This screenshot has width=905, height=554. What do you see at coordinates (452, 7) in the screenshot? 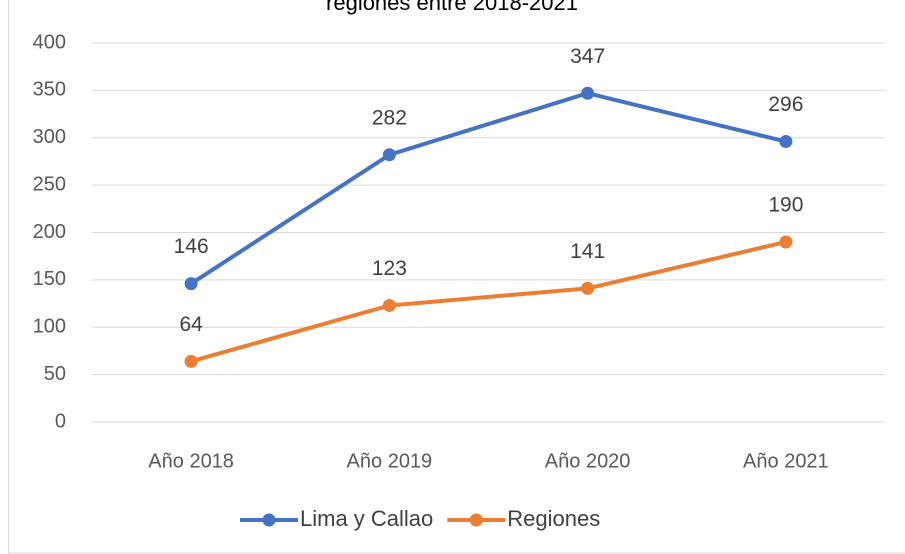
I see `chart-title: regiones entre 2018-2021` at bounding box center [452, 7].